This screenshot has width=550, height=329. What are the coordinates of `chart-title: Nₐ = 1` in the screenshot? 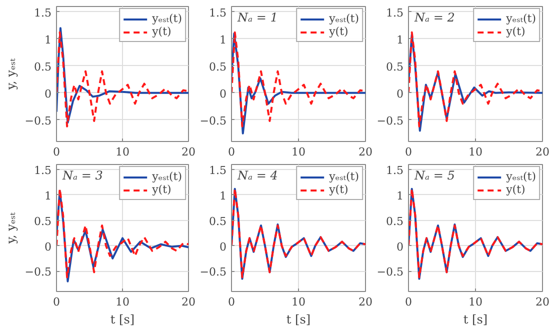 It's located at (257, 17).